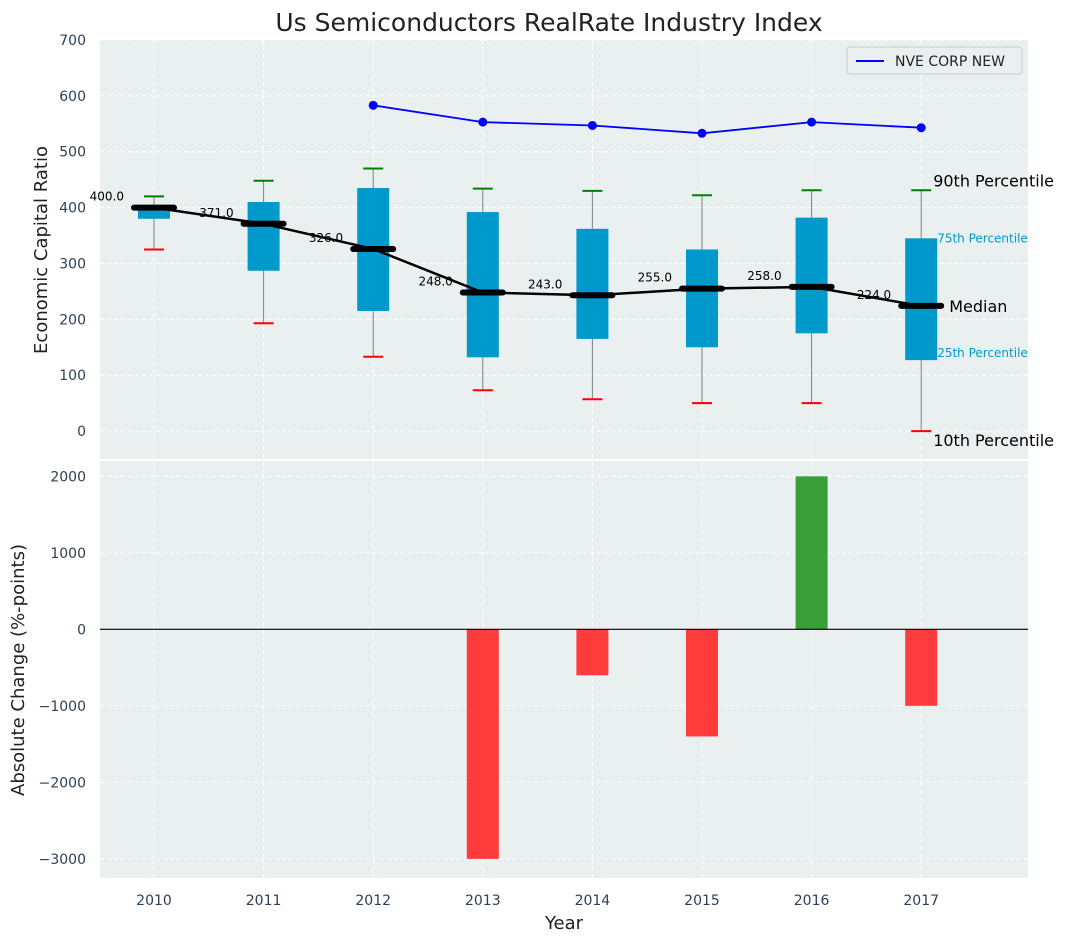 Image resolution: width=1067 pixels, height=942 pixels. What do you see at coordinates (982, 353) in the screenshot?
I see `annotation-25th-percentile: 25th Percentile` at bounding box center [982, 353].